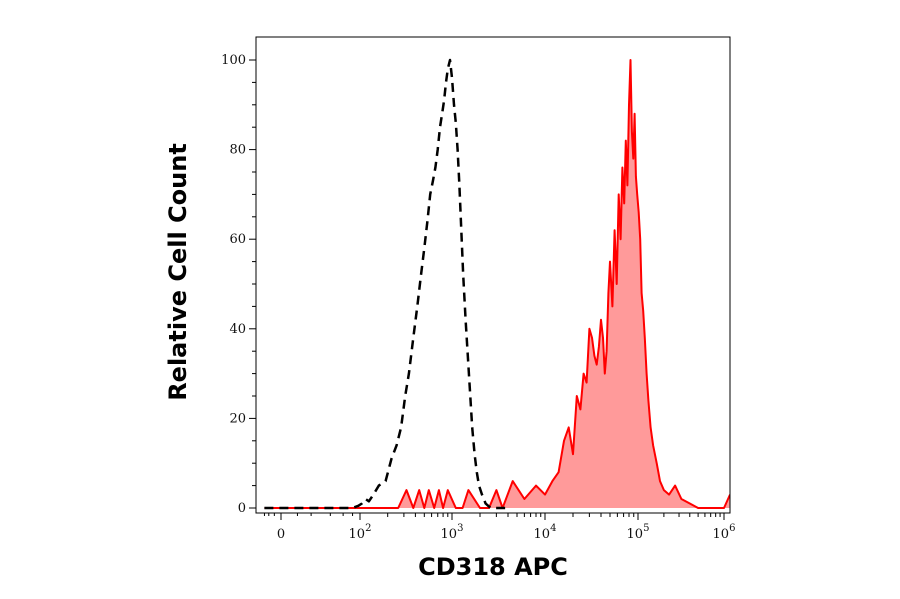 The height and width of the screenshot is (599, 900). I want to click on y-tick-label: 80, so click(237, 150).